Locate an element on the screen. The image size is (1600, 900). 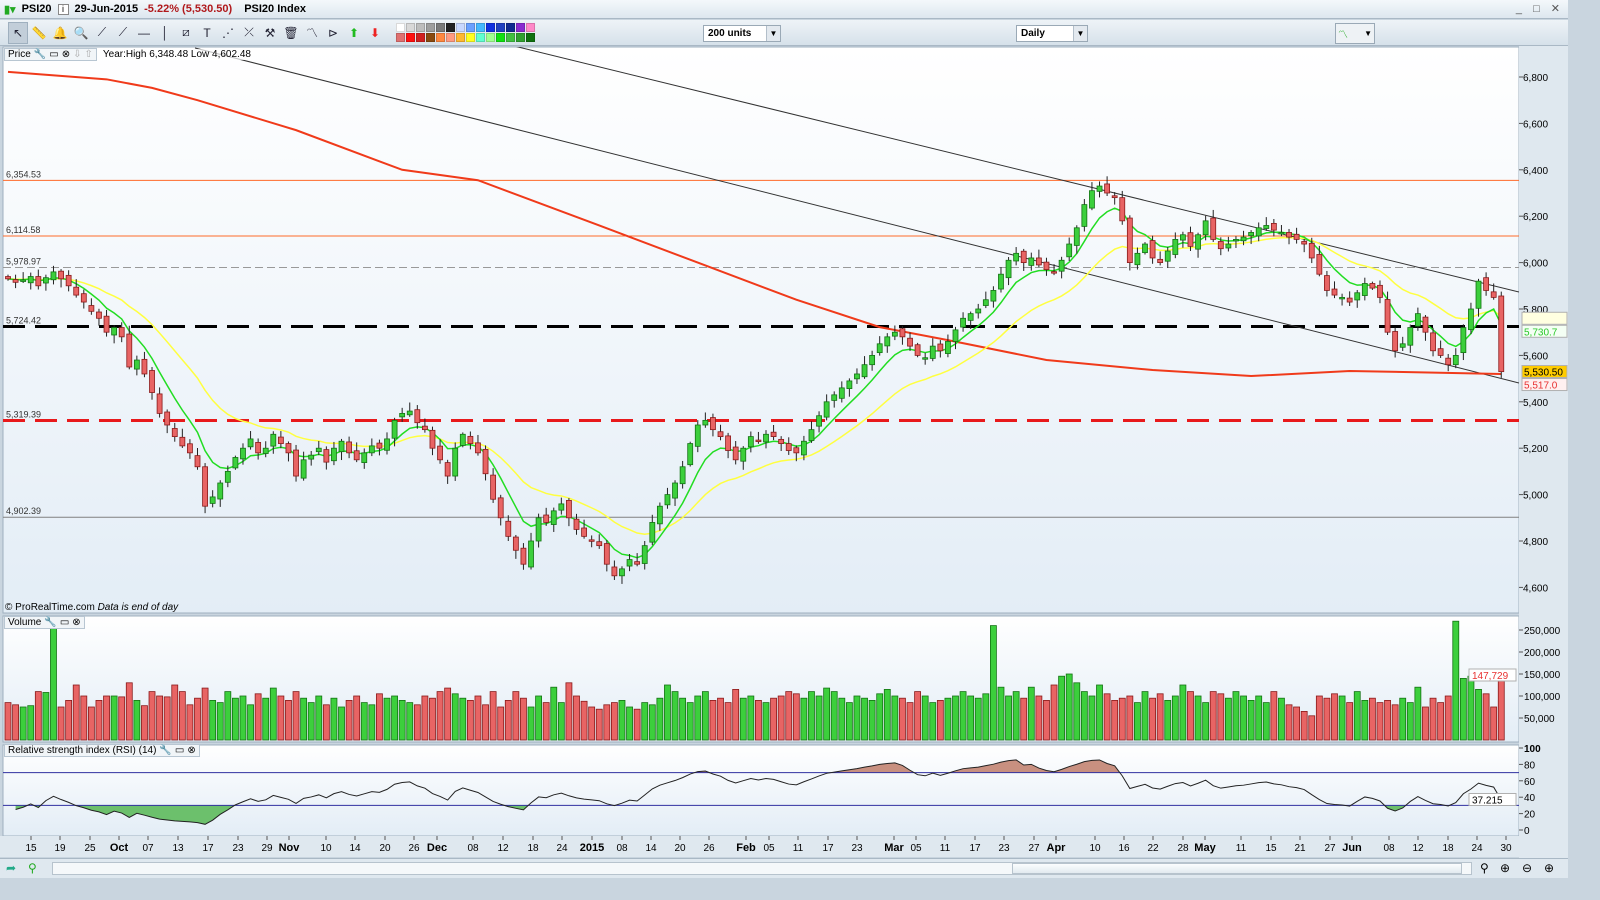
period-select: Daily ▼ is located at coordinates (1052, 33).